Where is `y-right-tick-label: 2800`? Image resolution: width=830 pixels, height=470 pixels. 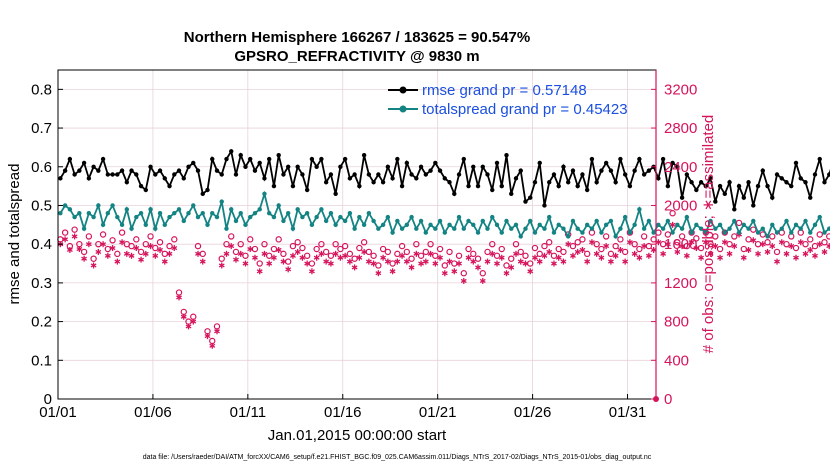
y-right-tick-label: 2800 is located at coordinates (680, 128).